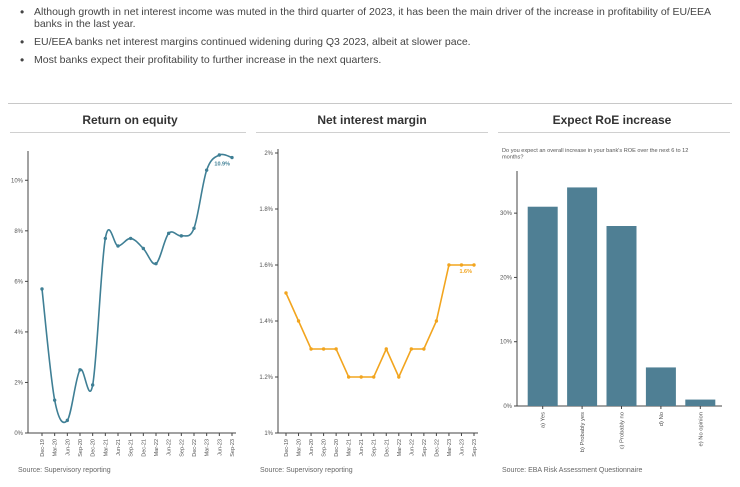  What do you see at coordinates (701, 429) in the screenshot?
I see `x-tick-label: e) No opinion` at bounding box center [701, 429].